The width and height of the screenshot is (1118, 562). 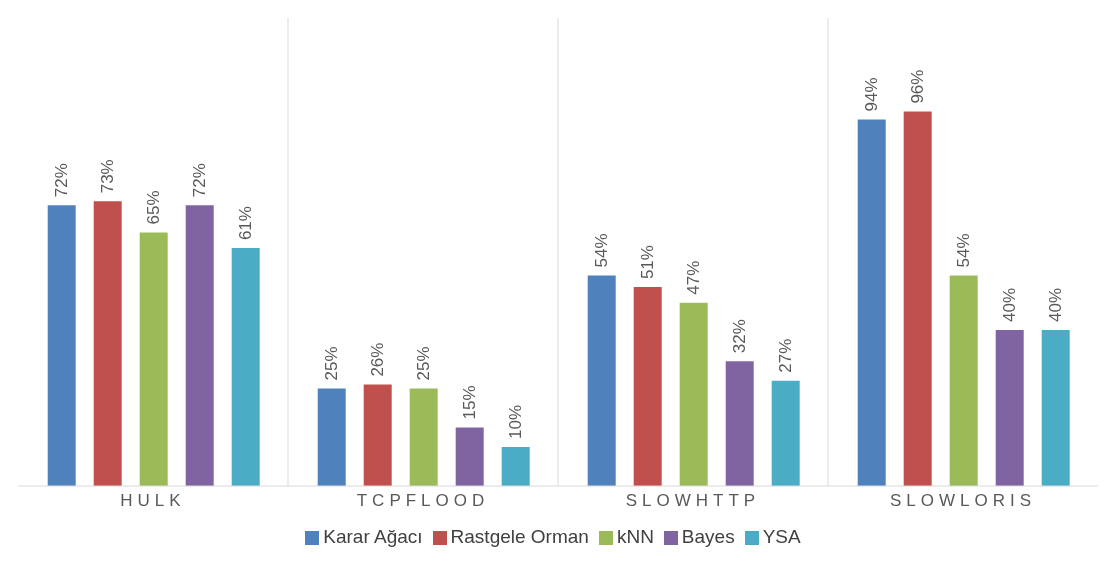 What do you see at coordinates (246, 223) in the screenshot?
I see `data-label: 61%` at bounding box center [246, 223].